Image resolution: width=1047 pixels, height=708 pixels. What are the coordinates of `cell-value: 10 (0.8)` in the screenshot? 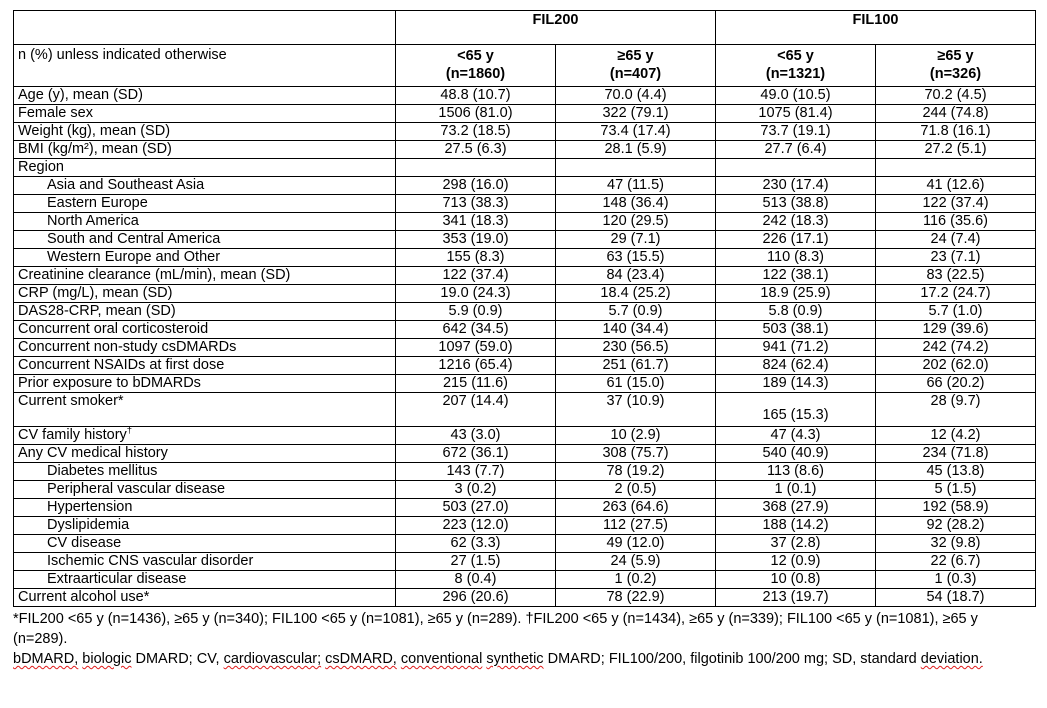 It's located at (795, 579).